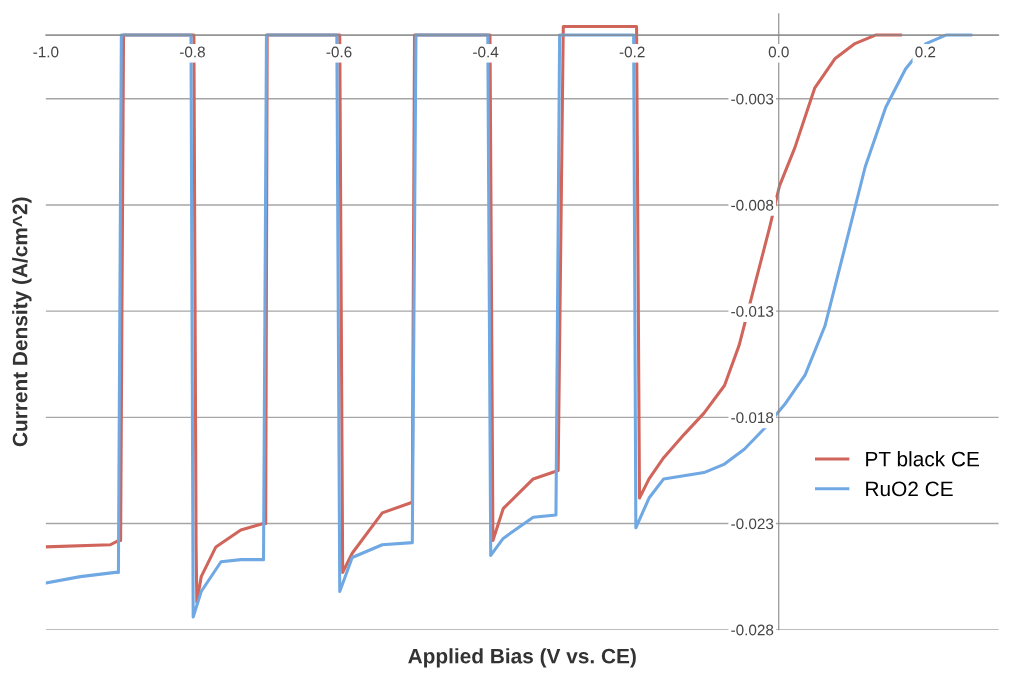 This screenshot has height=692, width=1019. What do you see at coordinates (522, 658) in the screenshot?
I see `x-axis-title: Applied Bias (V vs. CE)` at bounding box center [522, 658].